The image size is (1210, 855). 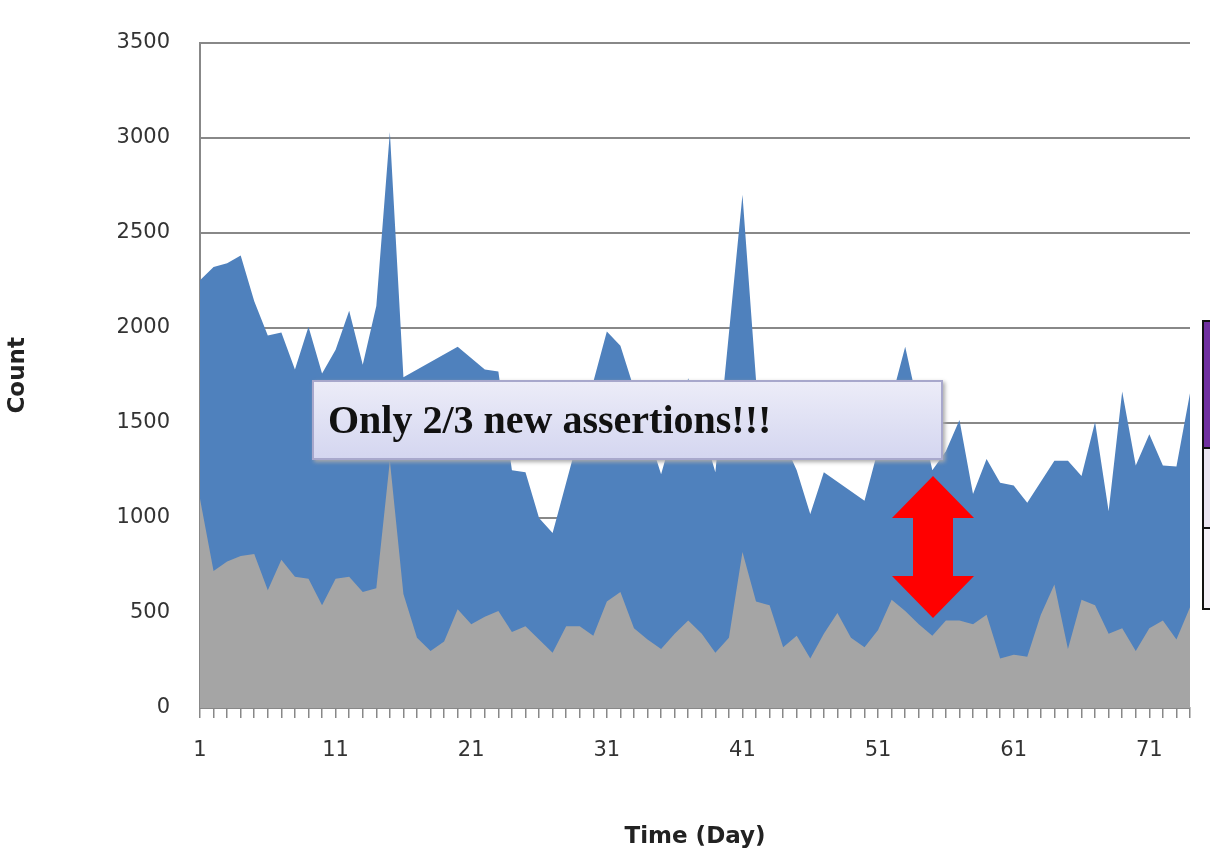 What do you see at coordinates (15, 375) in the screenshot?
I see `y-axis-title: Count` at bounding box center [15, 375].